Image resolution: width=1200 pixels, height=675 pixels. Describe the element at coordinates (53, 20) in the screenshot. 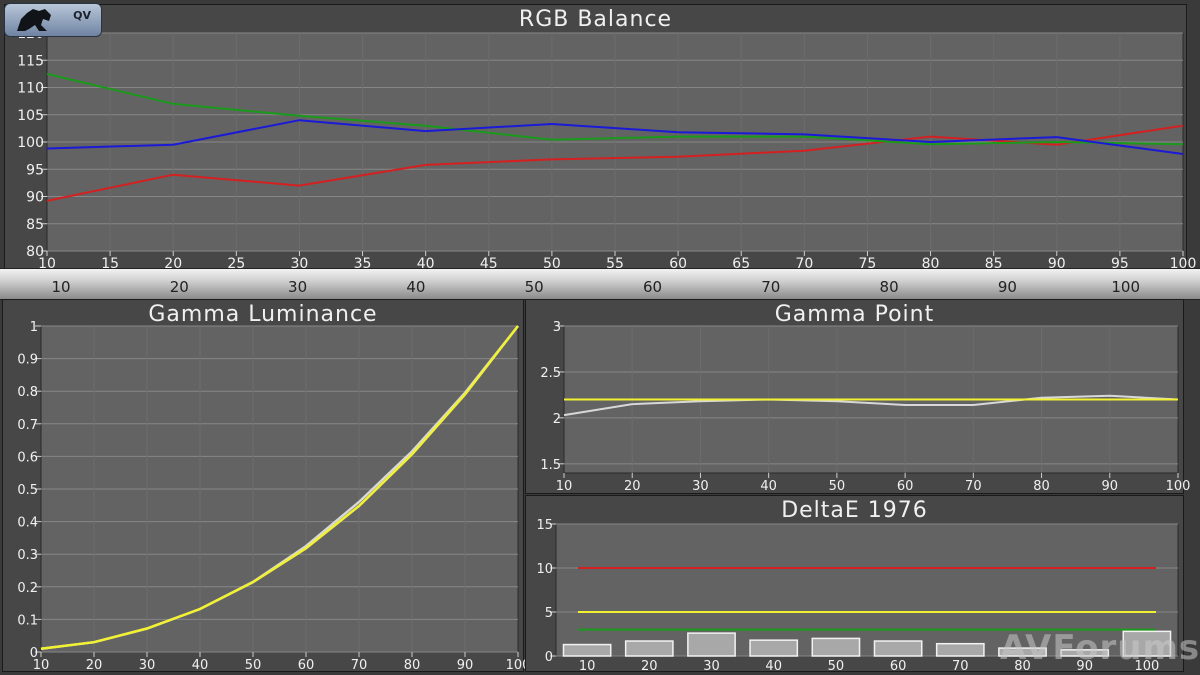

I see `qv-logo: QV` at that location.